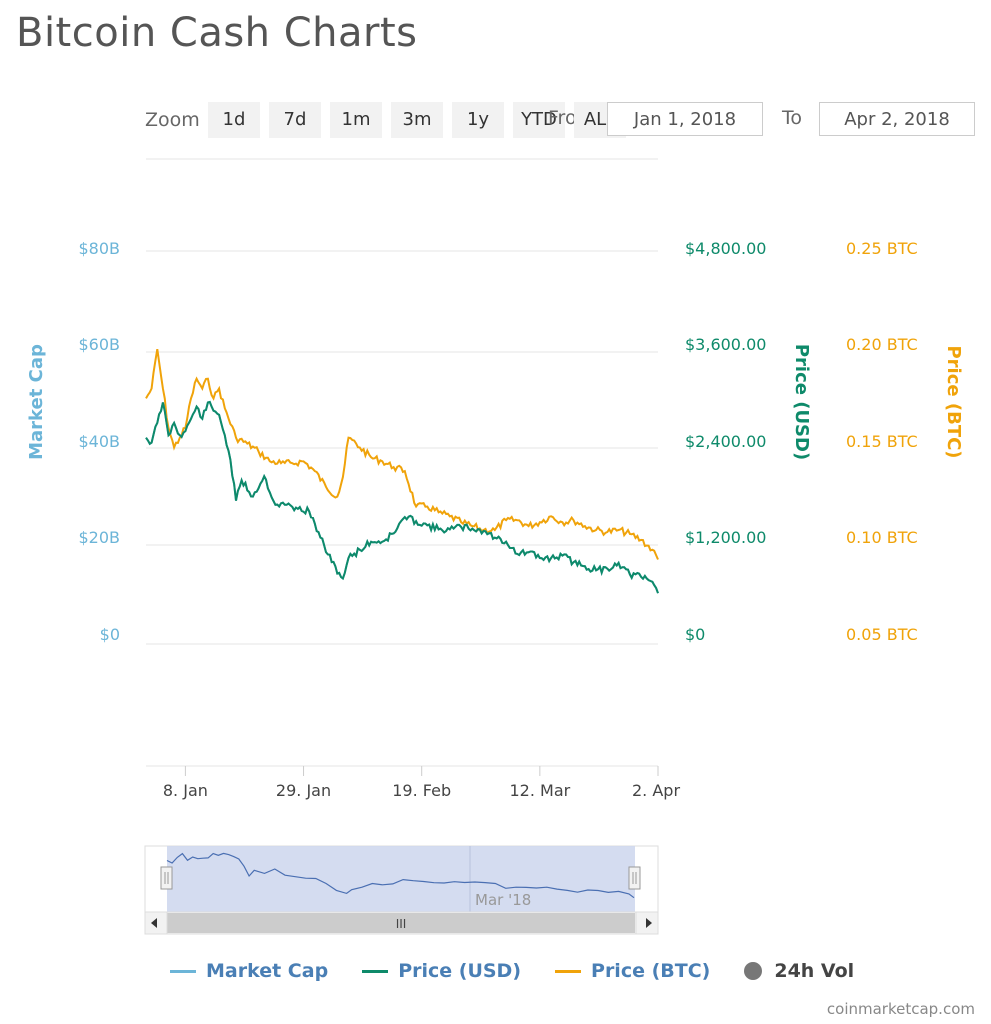  I want to click on price-usd-tick: $3,600.00, so click(725, 344).